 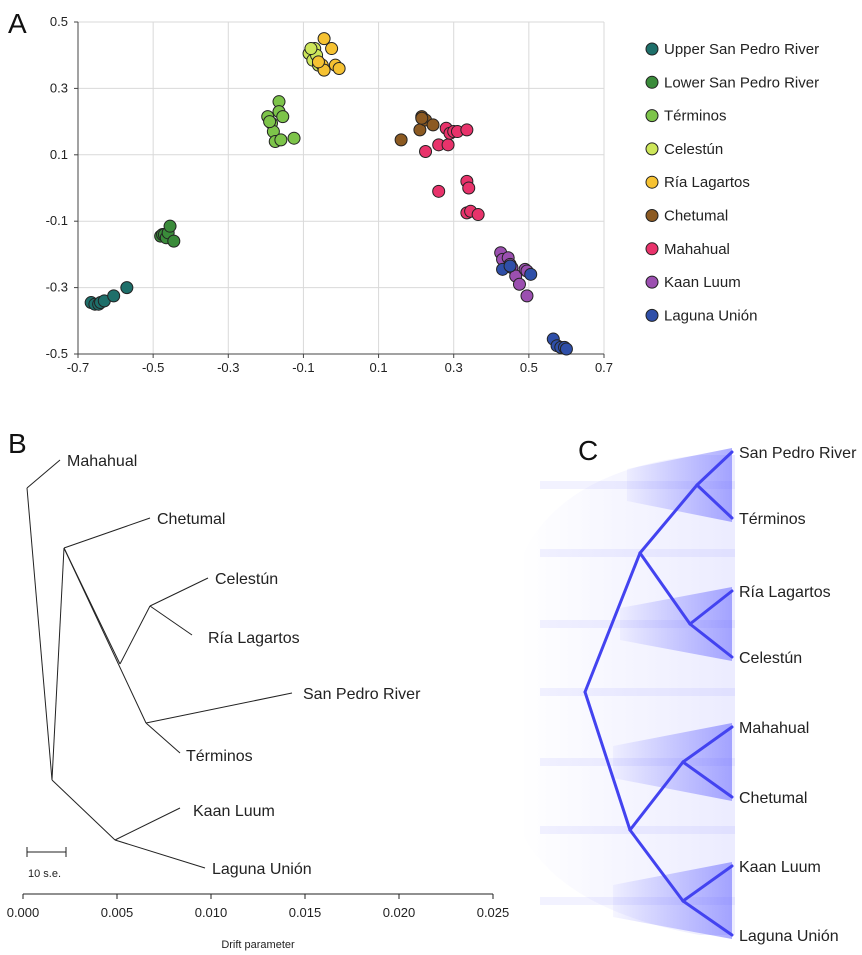 I want to click on y-tick-label: 0.3, so click(x=59, y=87).